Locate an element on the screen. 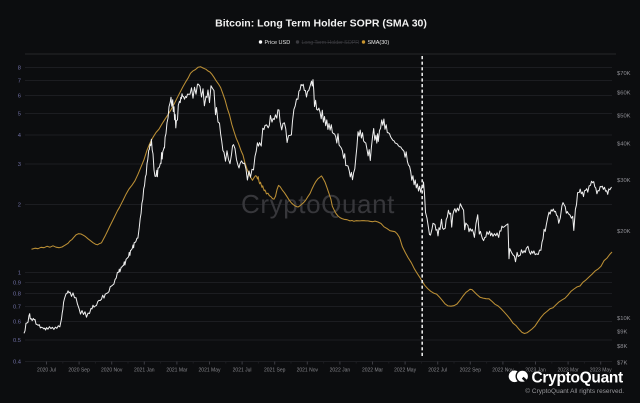 This screenshot has height=403, width=640. svg-text:© CryptoQuant All rights reser: © CryptoQuant All rights reserved. is located at coordinates (574, 391).